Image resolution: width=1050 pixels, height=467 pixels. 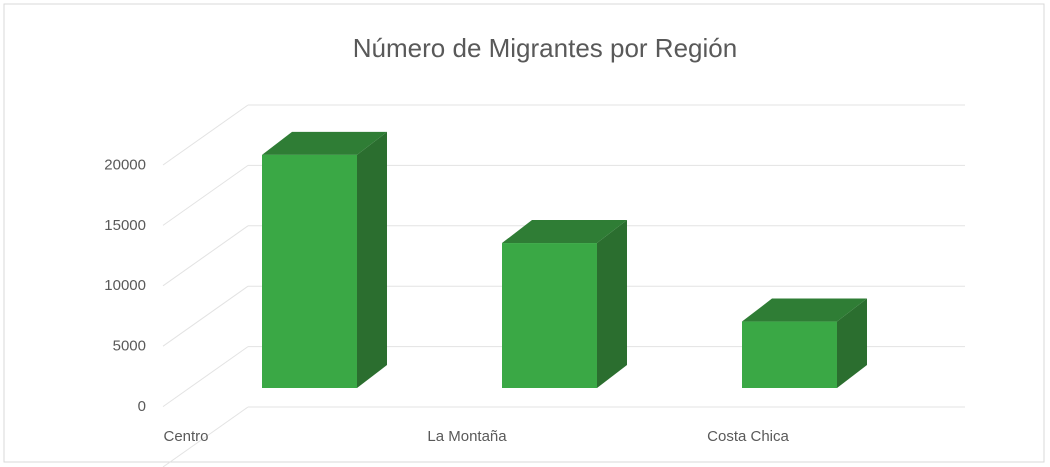 I want to click on y-tick-label: 0, so click(x=142, y=406).